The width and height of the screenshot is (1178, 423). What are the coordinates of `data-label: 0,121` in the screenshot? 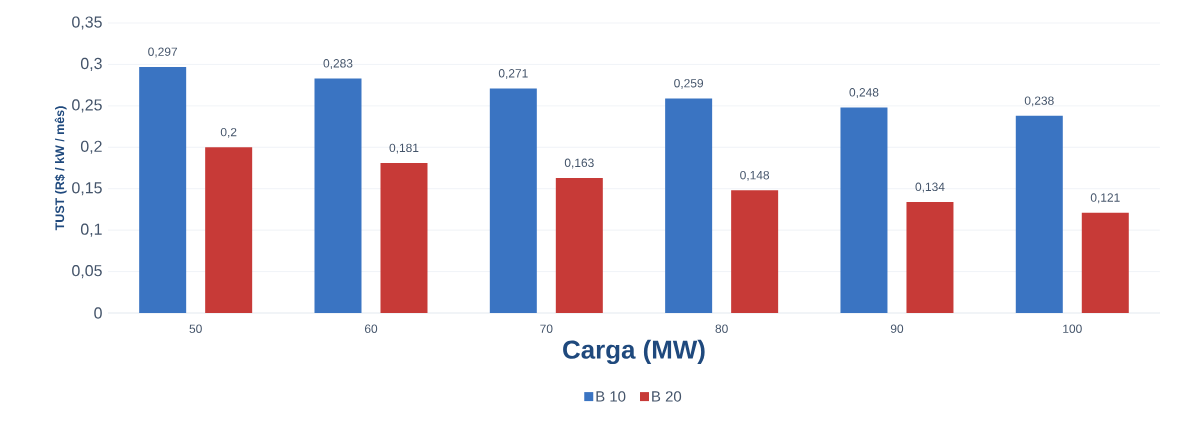 It's located at (1105, 198).